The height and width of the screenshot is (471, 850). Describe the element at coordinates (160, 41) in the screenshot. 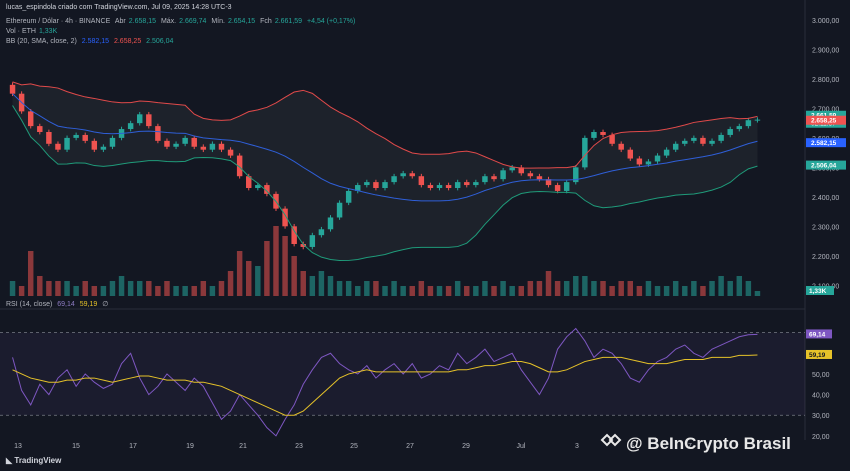

I see `bb-lower-value: 2.506,04` at that location.